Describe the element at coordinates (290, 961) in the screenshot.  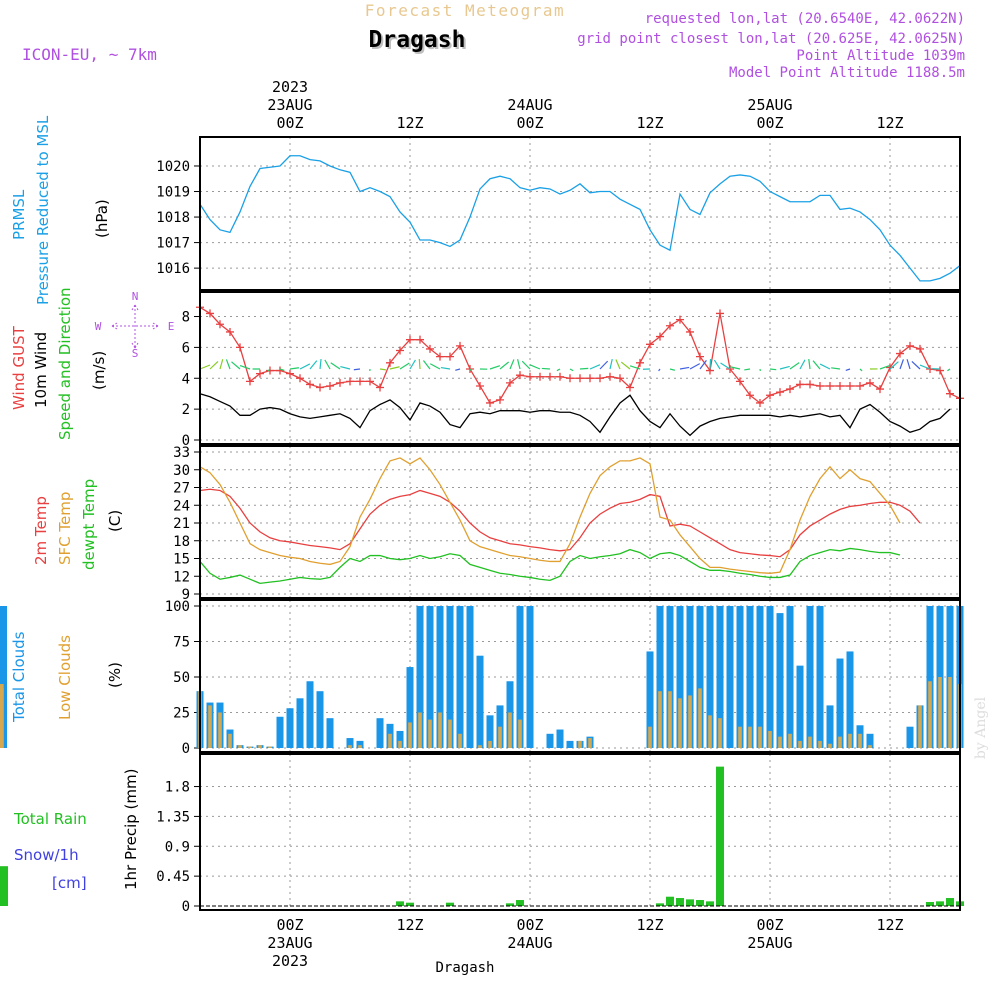
I see `time-label: 2023` at that location.